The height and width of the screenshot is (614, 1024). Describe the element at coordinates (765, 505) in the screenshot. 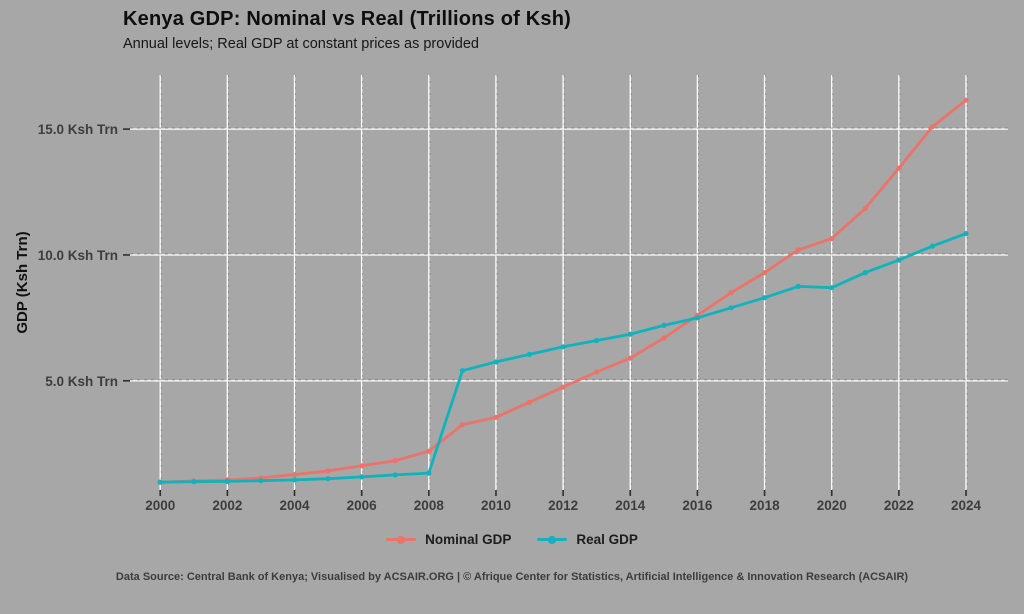

I see `x-tick-label: 2018` at that location.